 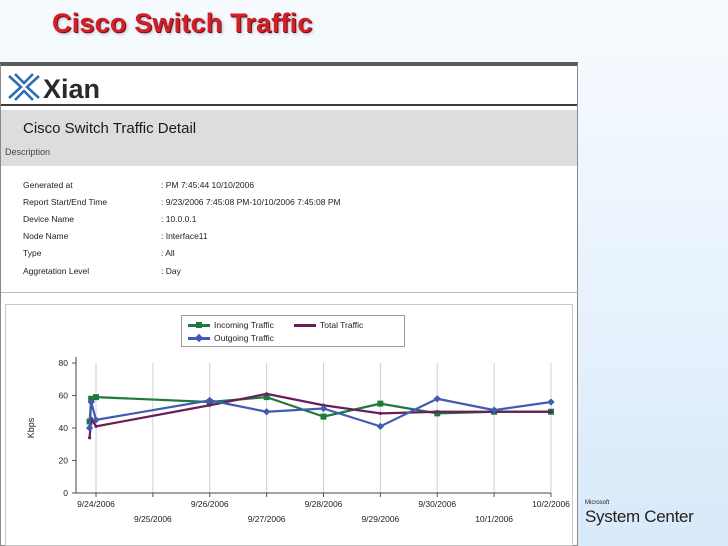 I want to click on x-tick-label: 9/26/2006, so click(x=210, y=504).